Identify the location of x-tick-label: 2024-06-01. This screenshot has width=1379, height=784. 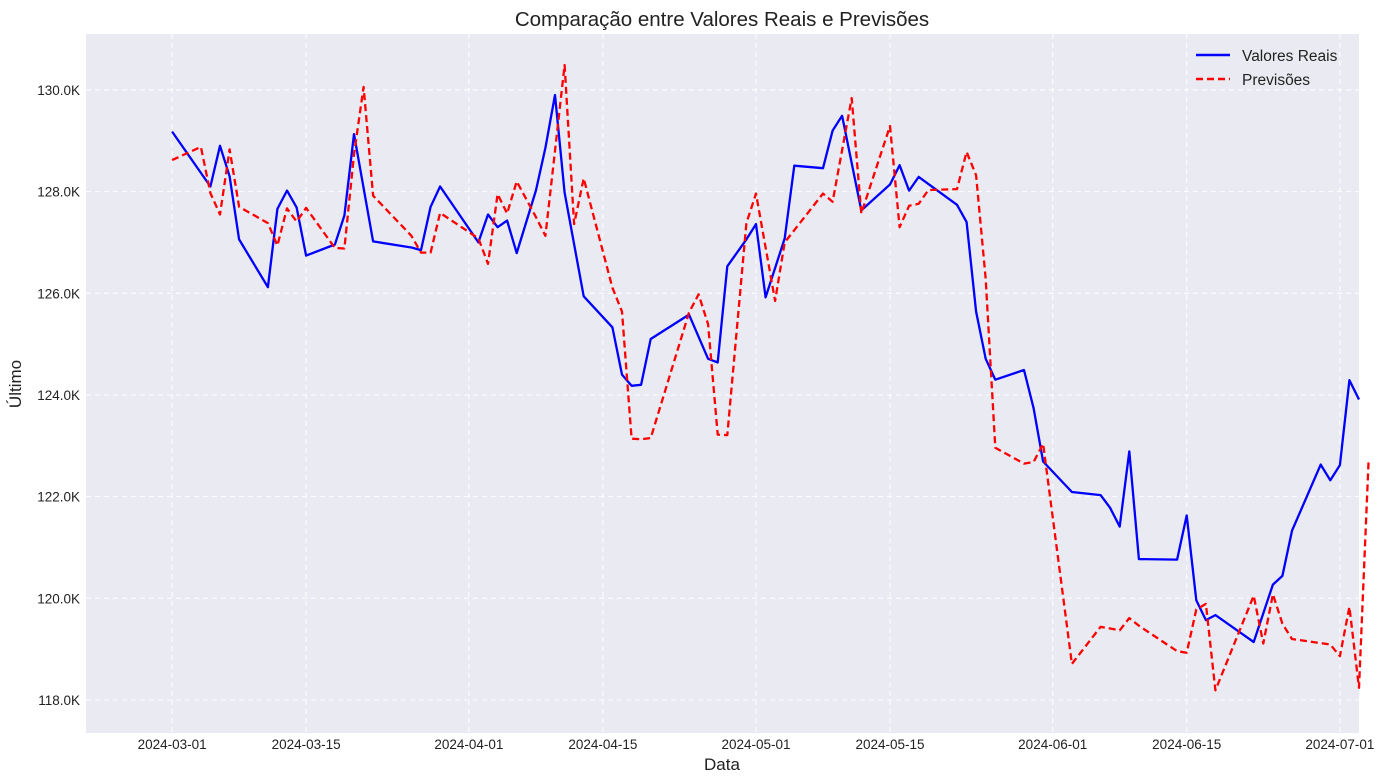
(1052, 744).